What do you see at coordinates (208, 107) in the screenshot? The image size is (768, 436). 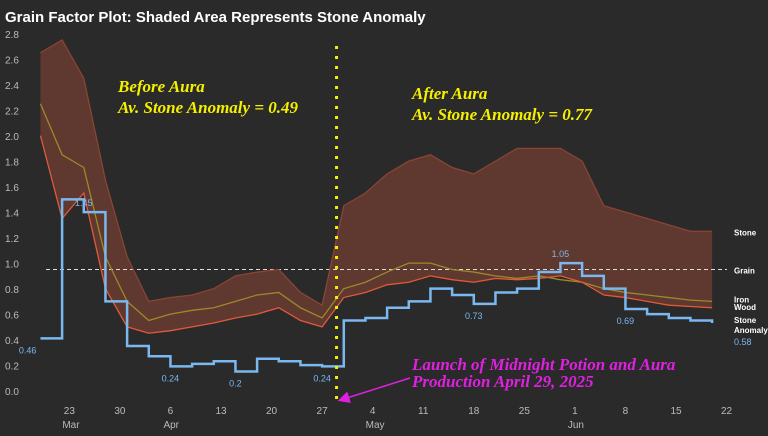 I see `annotation: Av. Stone Anomaly = 0.49` at bounding box center [208, 107].